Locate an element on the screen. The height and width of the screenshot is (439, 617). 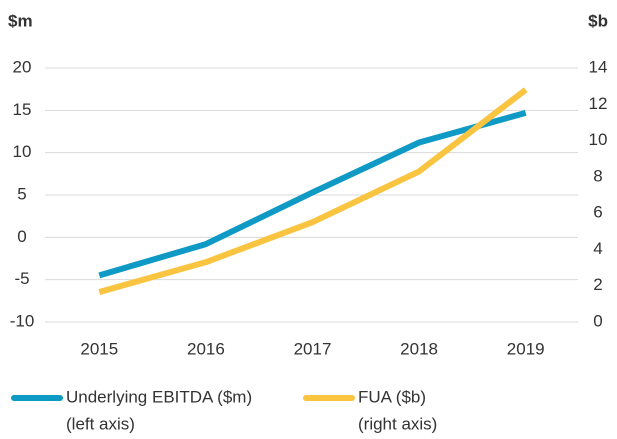
y2-tick-label: 0 is located at coordinates (597, 320).